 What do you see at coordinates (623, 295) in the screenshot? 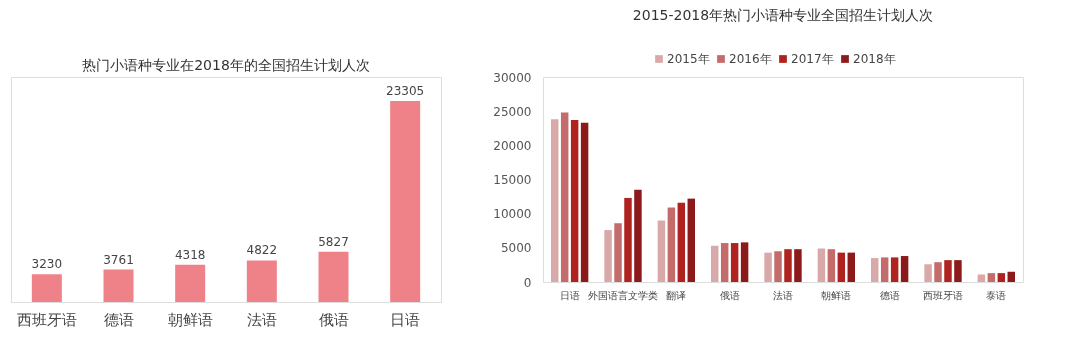
I see `x-tick-label: 外国语言文学类` at bounding box center [623, 295].